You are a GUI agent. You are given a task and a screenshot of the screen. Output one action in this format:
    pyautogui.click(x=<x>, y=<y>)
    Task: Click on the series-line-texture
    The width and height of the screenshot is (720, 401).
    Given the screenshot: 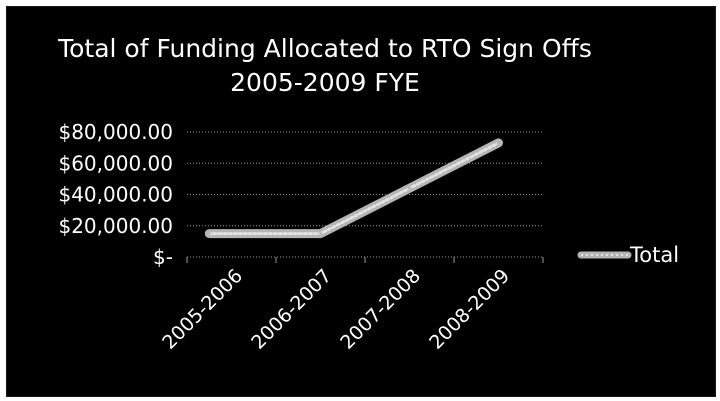 What is the action you would take?
    pyautogui.click(x=353, y=188)
    